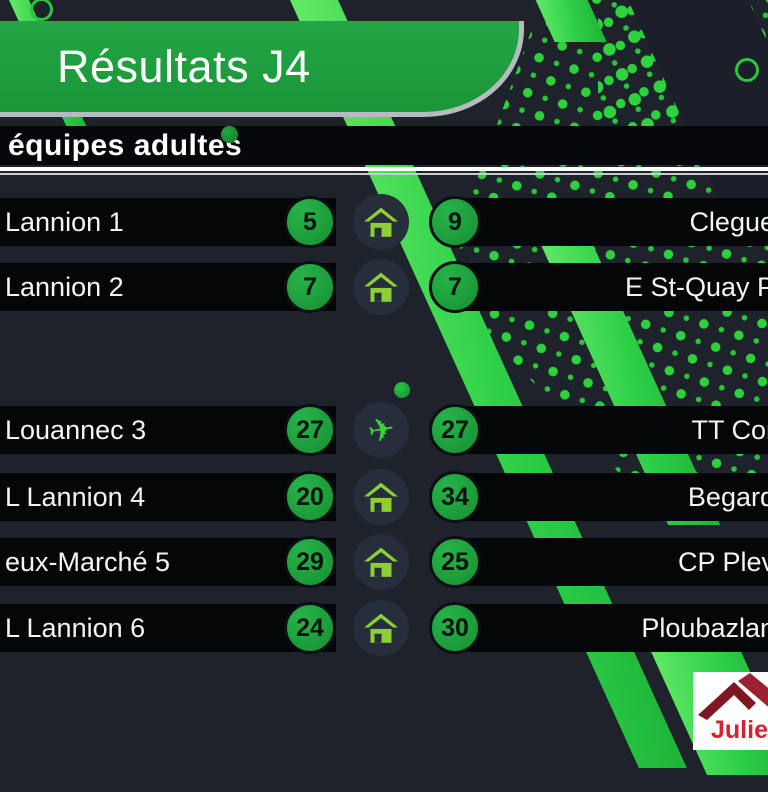  I want to click on away-score-badge: 25, so click(455, 562).